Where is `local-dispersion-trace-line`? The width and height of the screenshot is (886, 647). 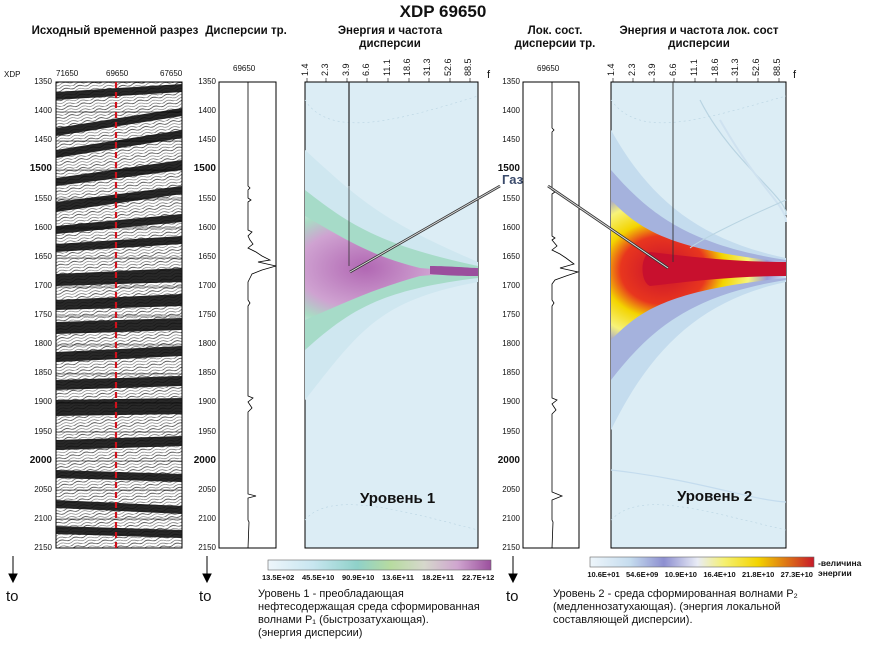 local-dispersion-trace-line is located at coordinates (565, 315).